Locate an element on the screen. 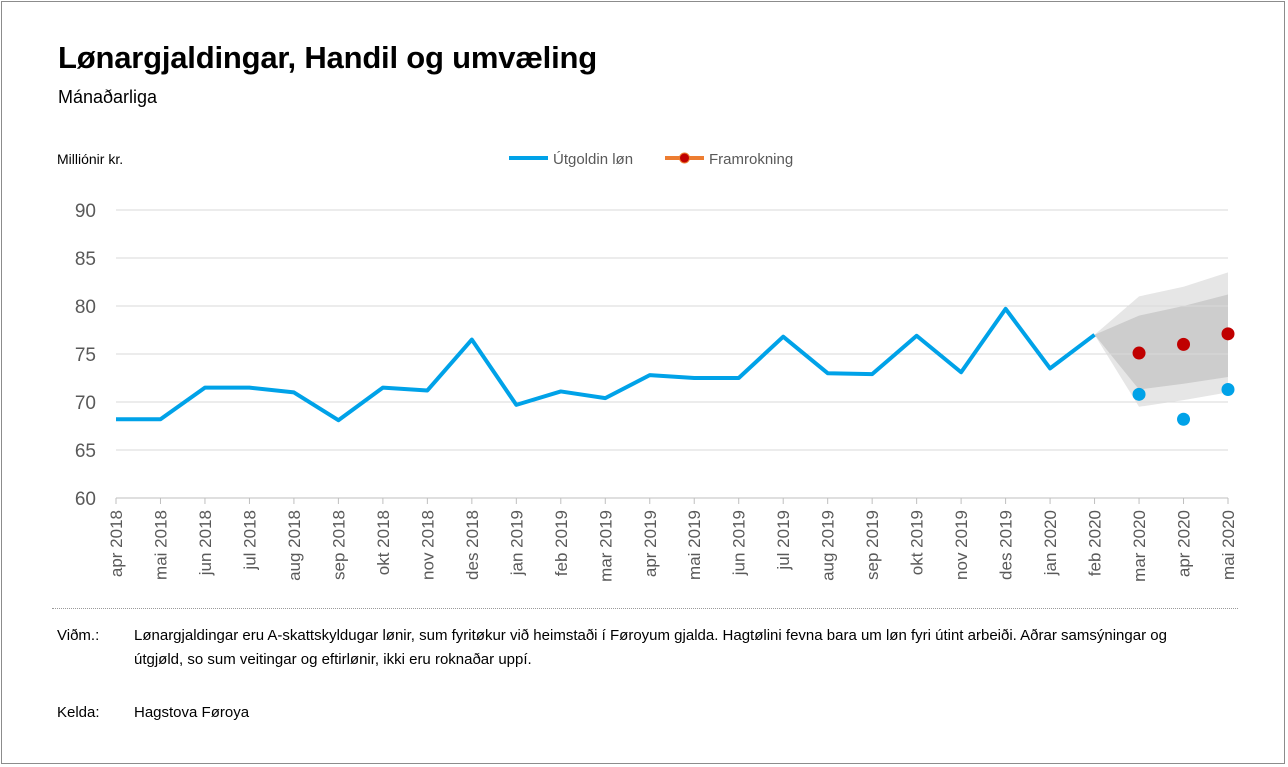 The width and height of the screenshot is (1288, 767). x-tick-label: jun 2018 is located at coordinates (205, 543).